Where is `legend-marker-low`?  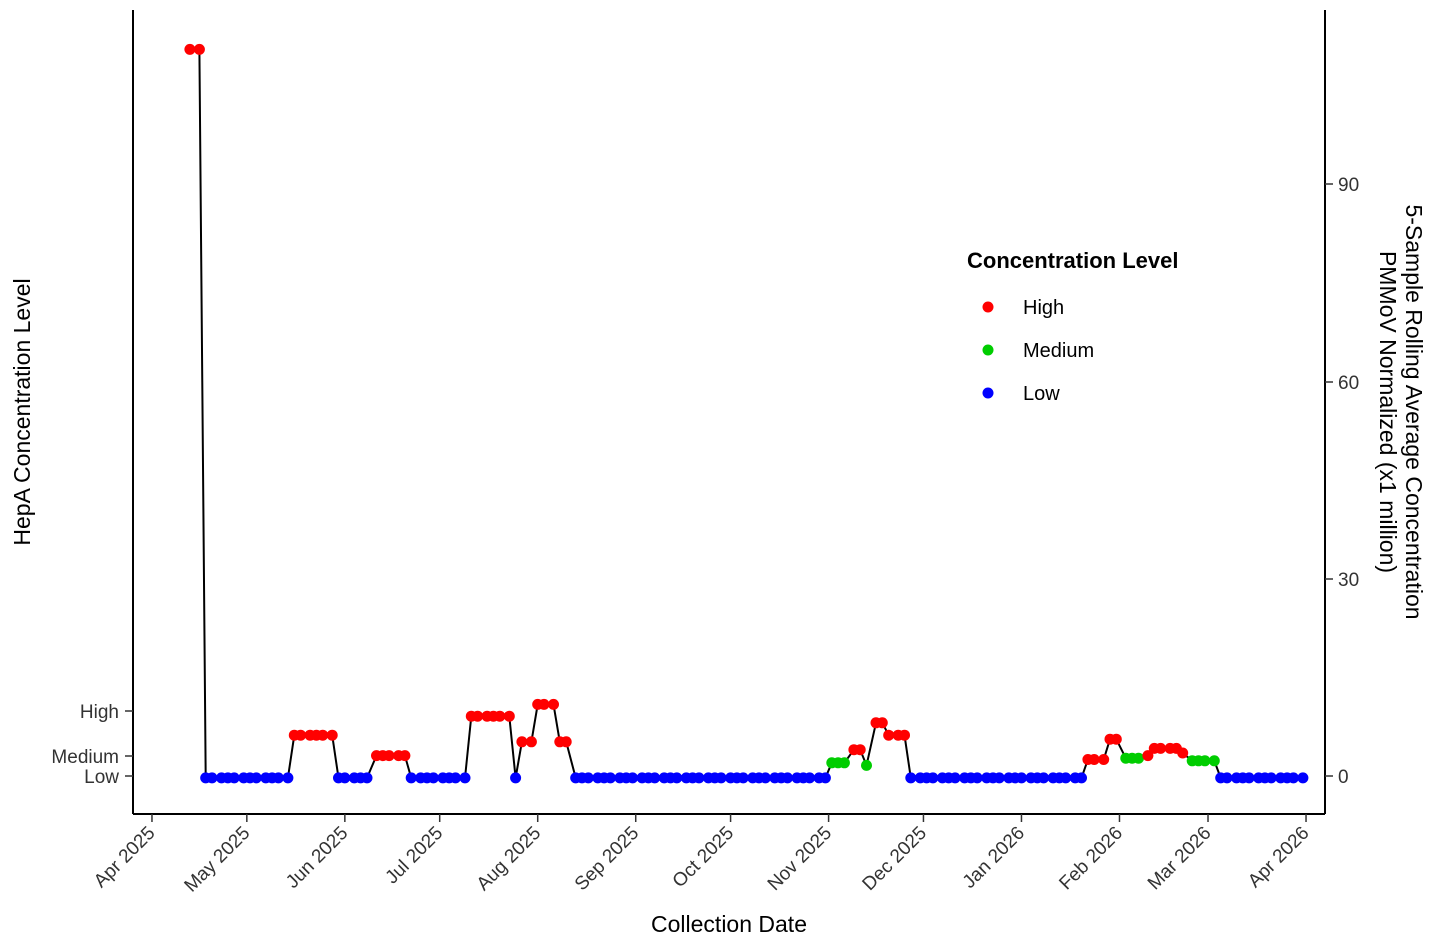 legend-marker-low is located at coordinates (988, 393).